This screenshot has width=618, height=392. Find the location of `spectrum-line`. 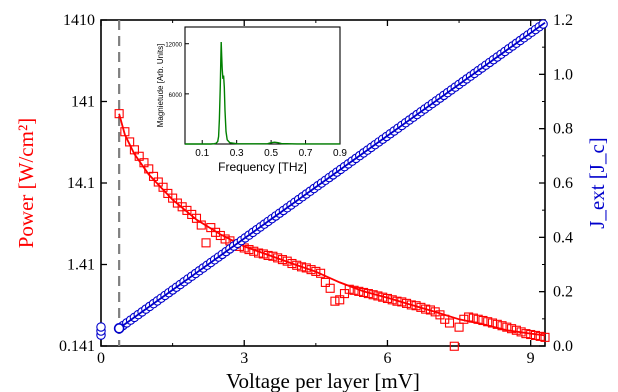

spectrum-line is located at coordinates (262, 93).